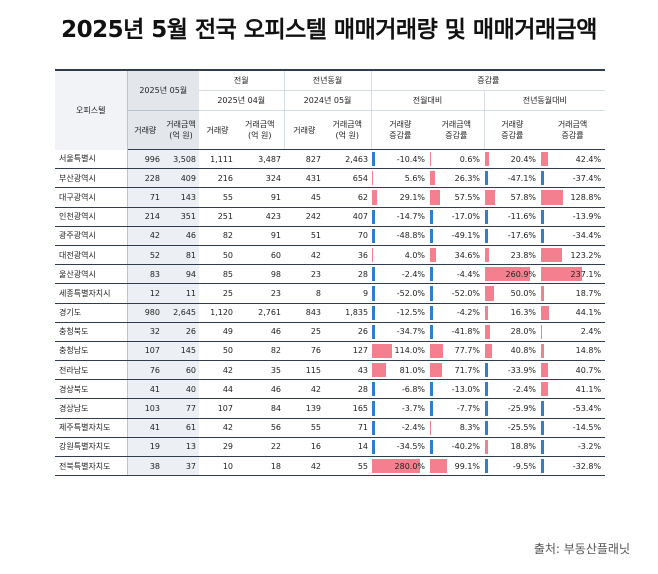 This screenshot has width=658, height=574. I want to click on mom-header: 전월대비, so click(427, 100).